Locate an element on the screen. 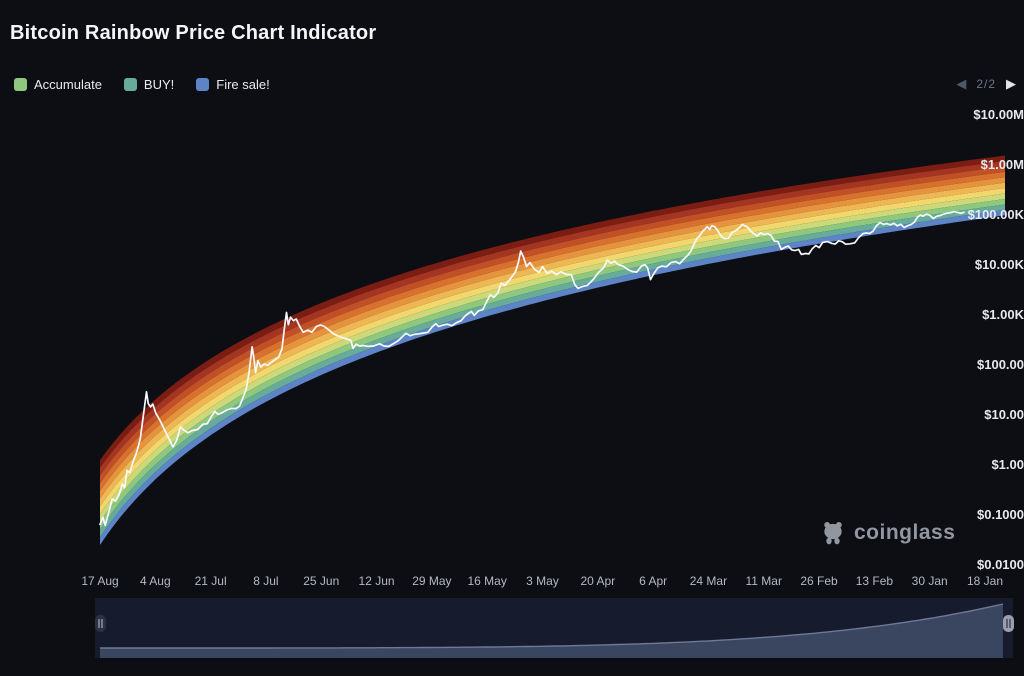 This screenshot has height=676, width=1024. navigator-right-handle is located at coordinates (1008, 623).